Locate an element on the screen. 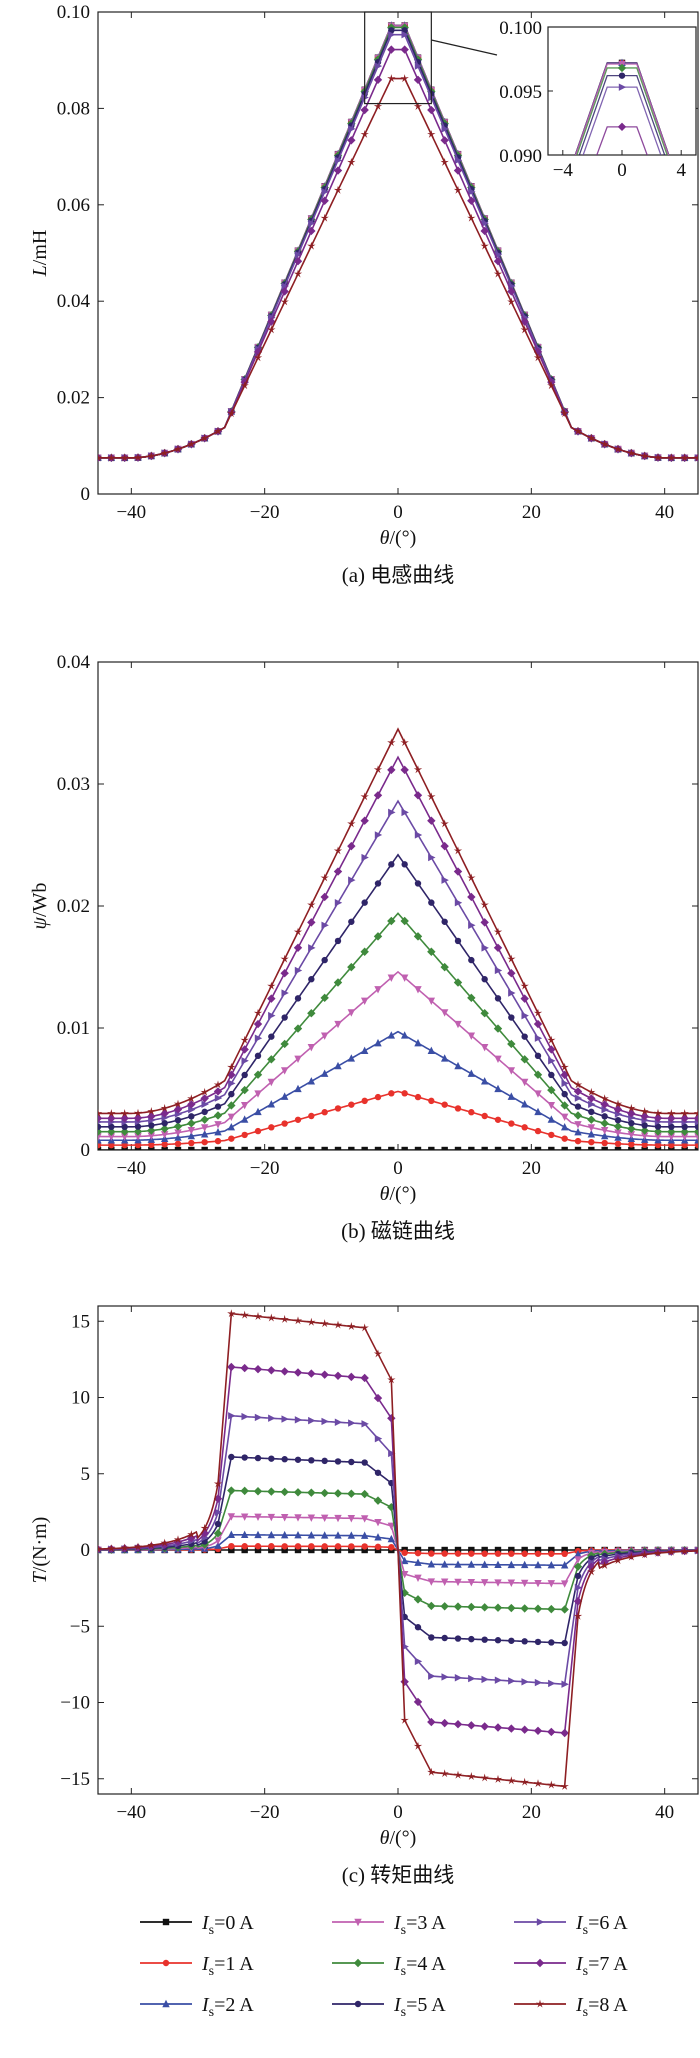 This screenshot has height=2058, width=700. y-tick-label: 0 is located at coordinates (86, 494).